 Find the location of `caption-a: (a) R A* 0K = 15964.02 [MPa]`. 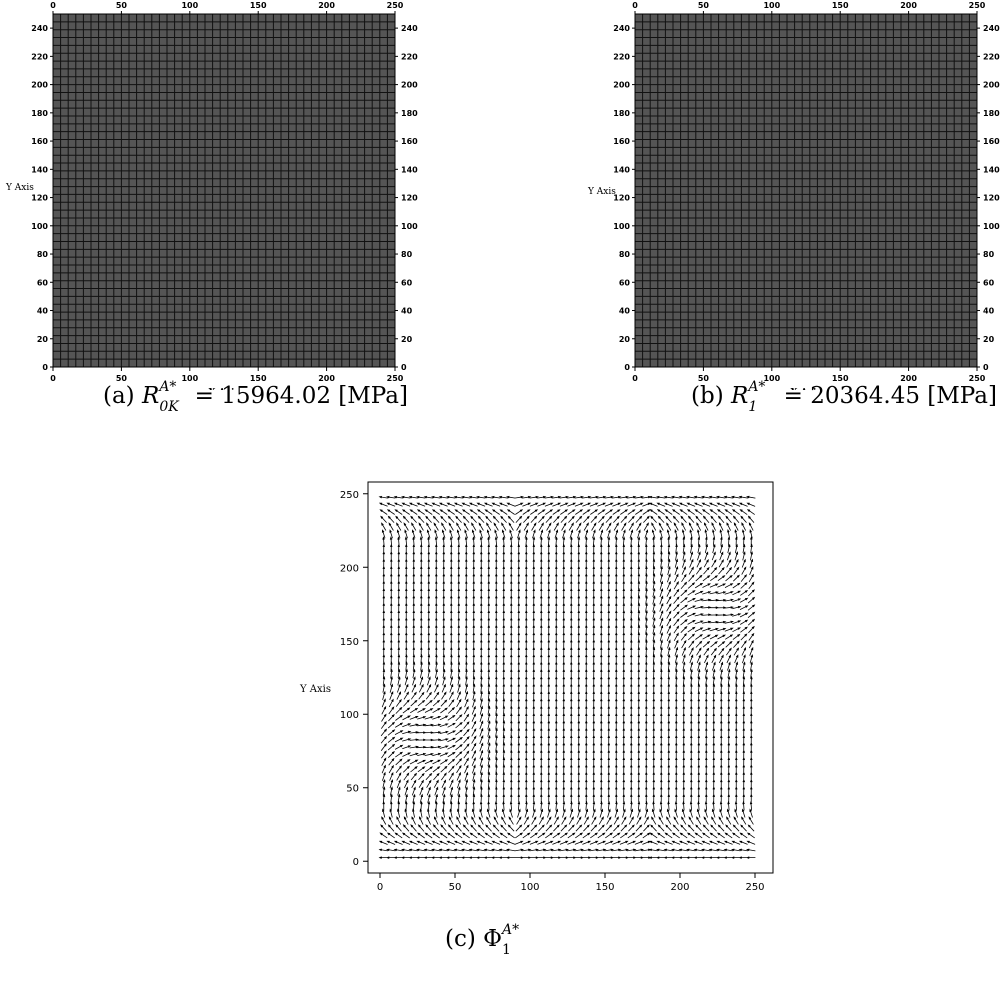

caption-a: (a) R A* 0K = 15964.02 [MPa] is located at coordinates (255, 397).